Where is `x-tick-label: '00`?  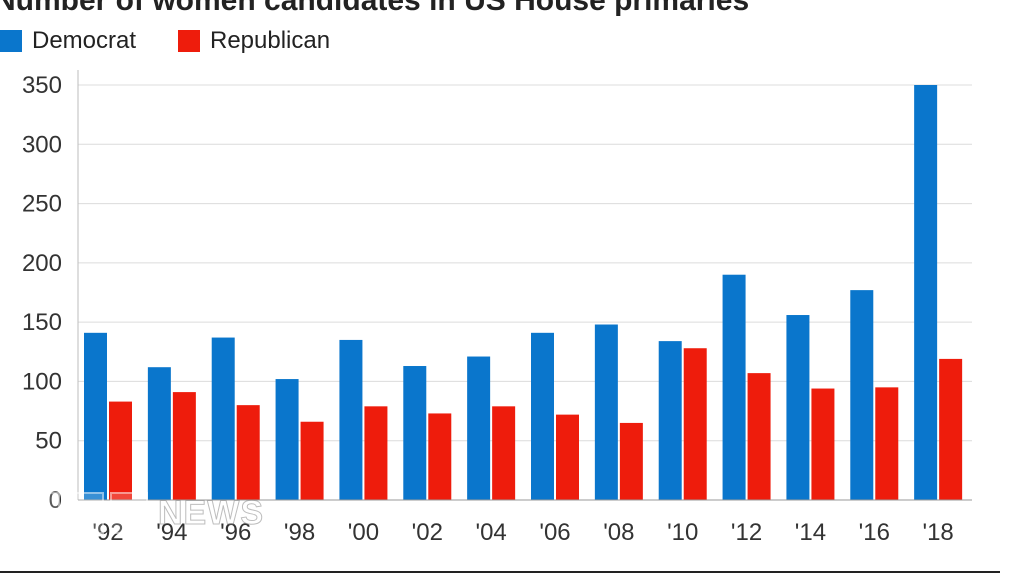 x-tick-label: '00 is located at coordinates (363, 532).